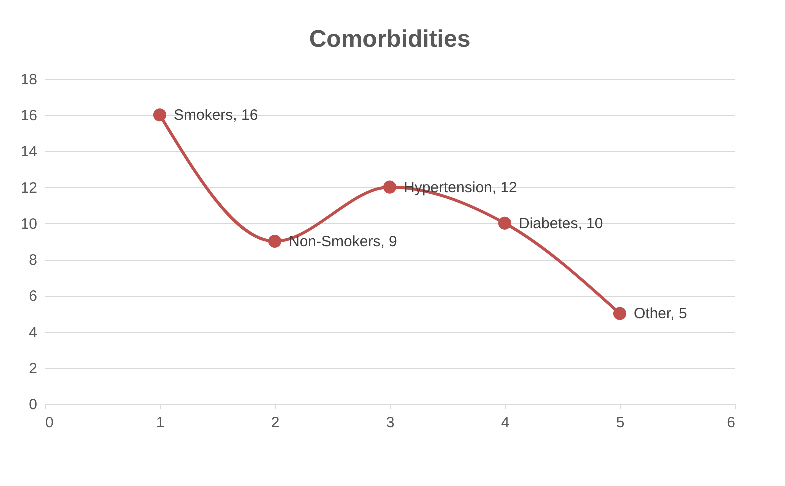 The width and height of the screenshot is (785, 486). What do you see at coordinates (390, 39) in the screenshot?
I see `chart-title: Comorbidities` at bounding box center [390, 39].